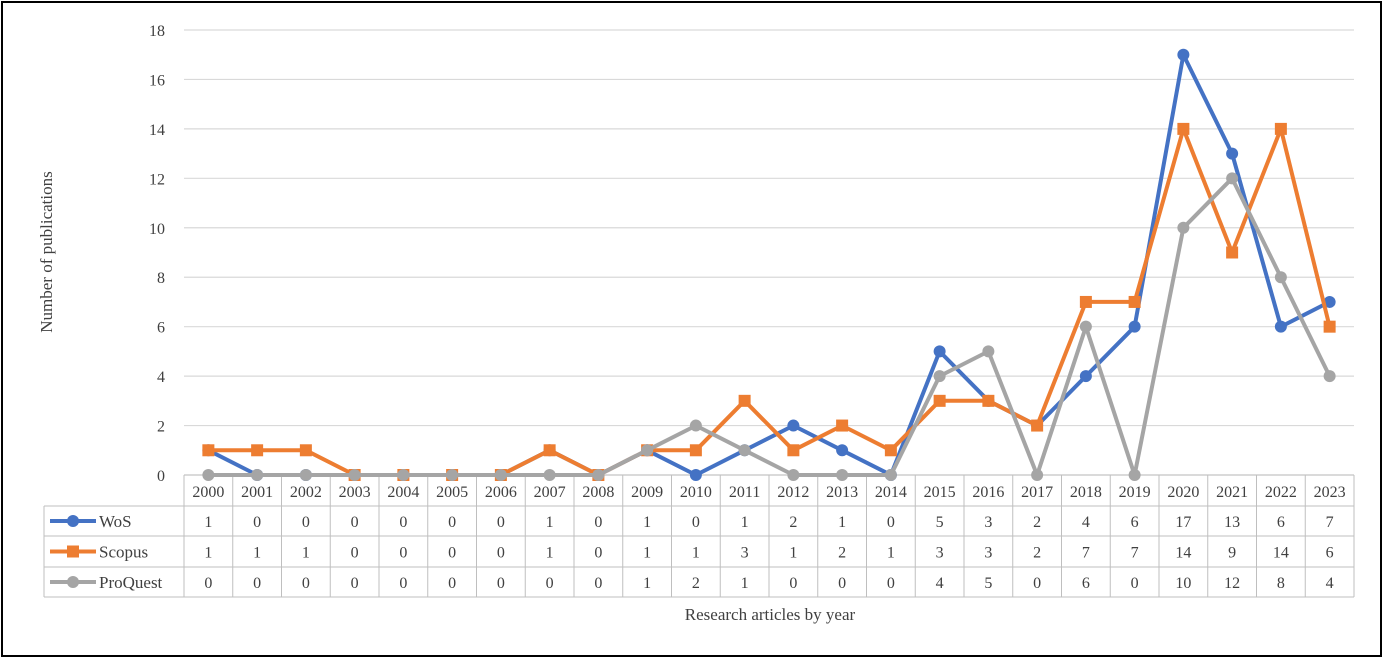  Describe the element at coordinates (940, 583) in the screenshot. I see `table-cell-value: 4` at that location.